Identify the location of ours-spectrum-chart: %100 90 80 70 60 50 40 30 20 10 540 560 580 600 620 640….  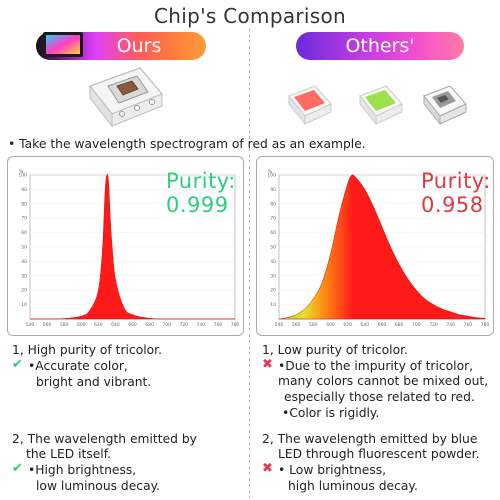
(129, 248).